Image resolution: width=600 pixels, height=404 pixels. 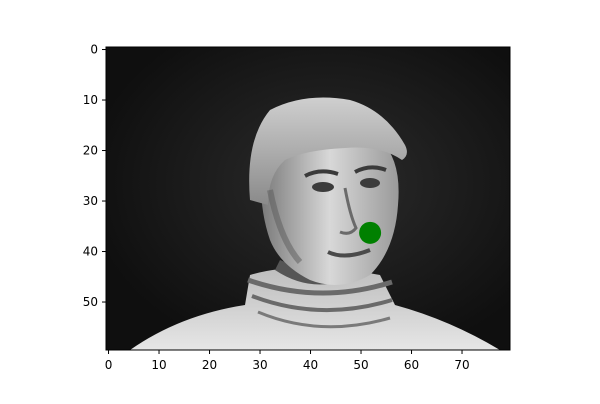 I want to click on y-tick-label: 30, so click(x=90, y=201).